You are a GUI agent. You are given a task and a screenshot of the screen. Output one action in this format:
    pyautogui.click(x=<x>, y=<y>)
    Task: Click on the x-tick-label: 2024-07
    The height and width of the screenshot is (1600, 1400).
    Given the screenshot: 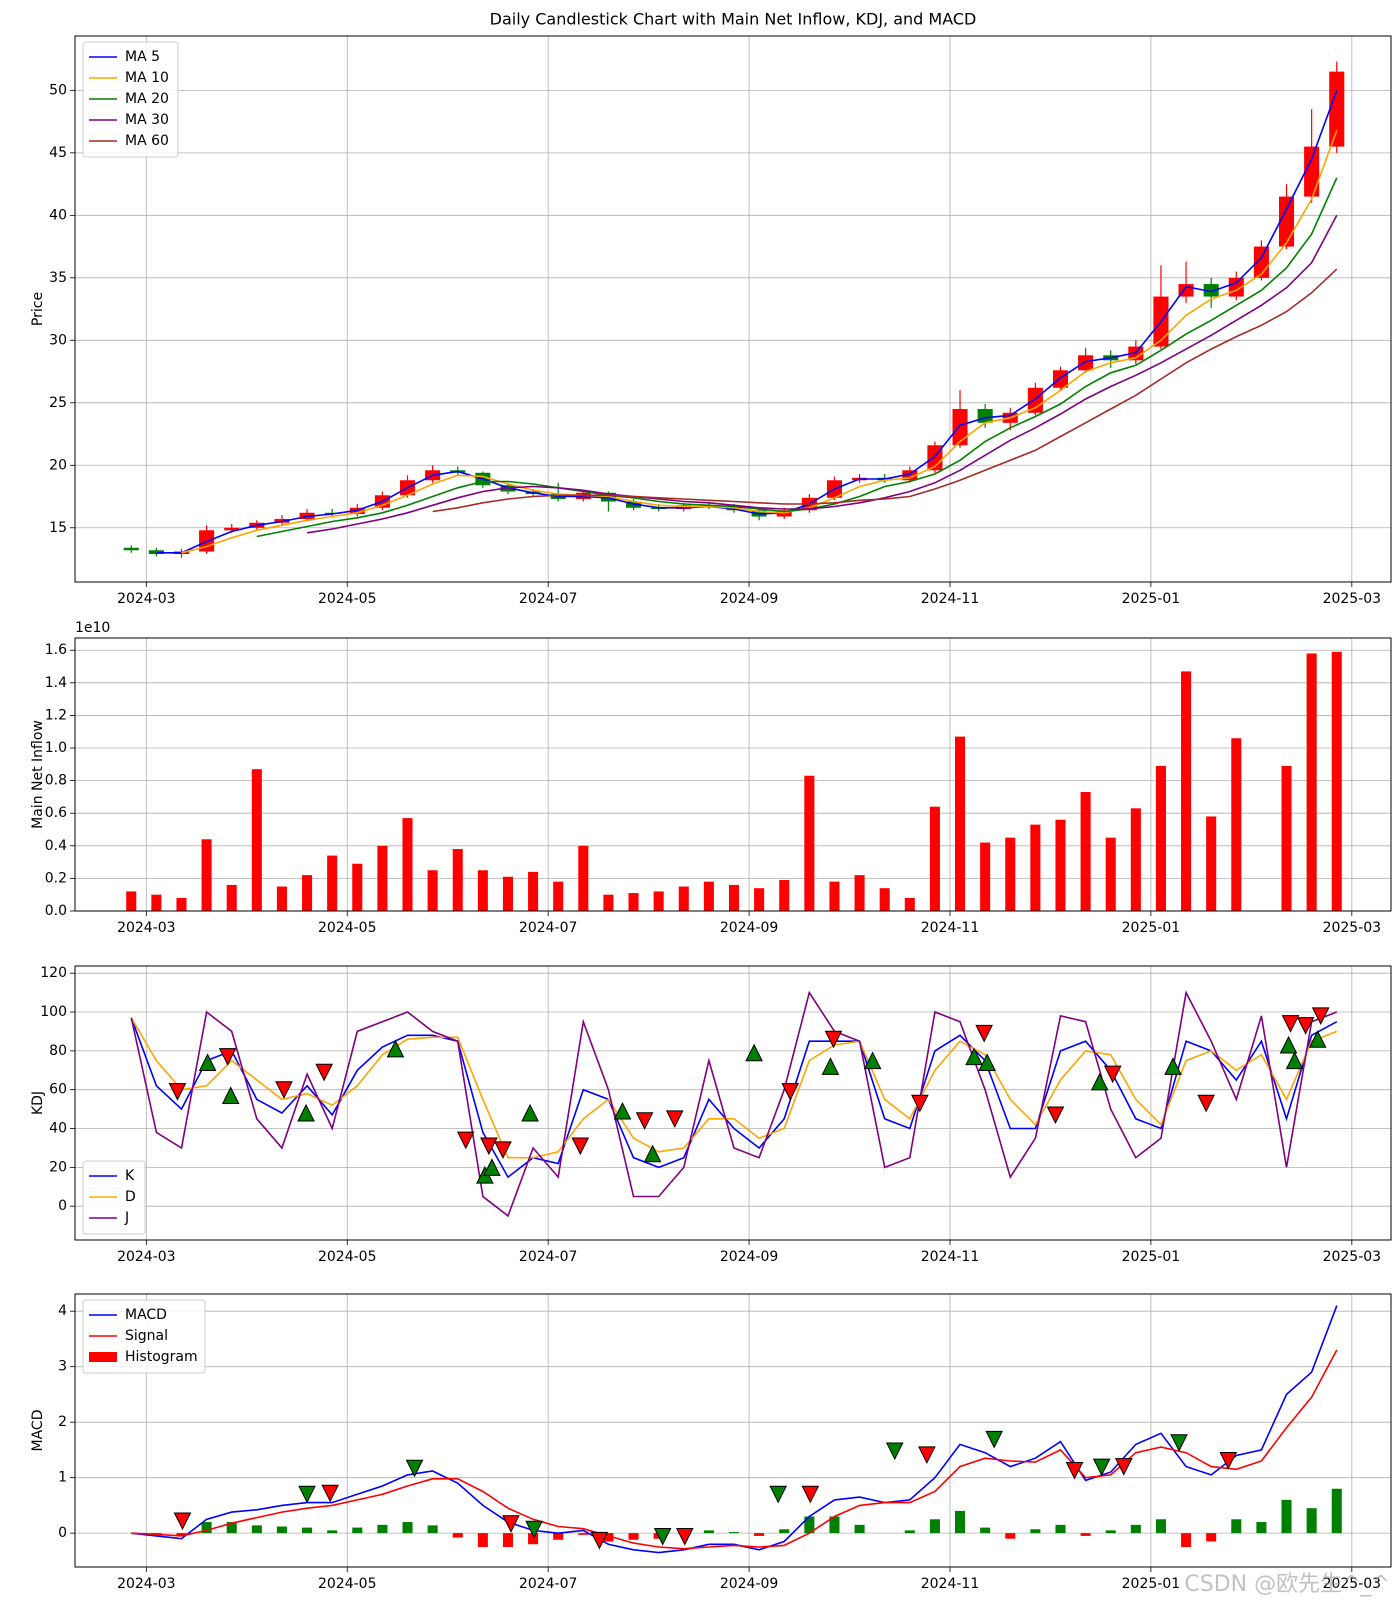 What is the action you would take?
    pyautogui.click(x=548, y=599)
    